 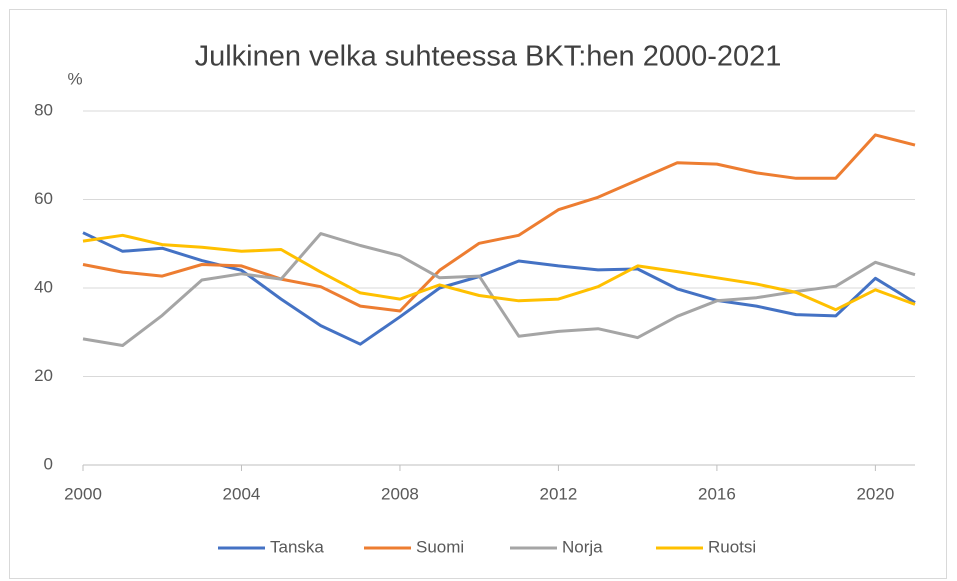 What do you see at coordinates (297, 546) in the screenshot?
I see `legend-label: Tanska` at bounding box center [297, 546].